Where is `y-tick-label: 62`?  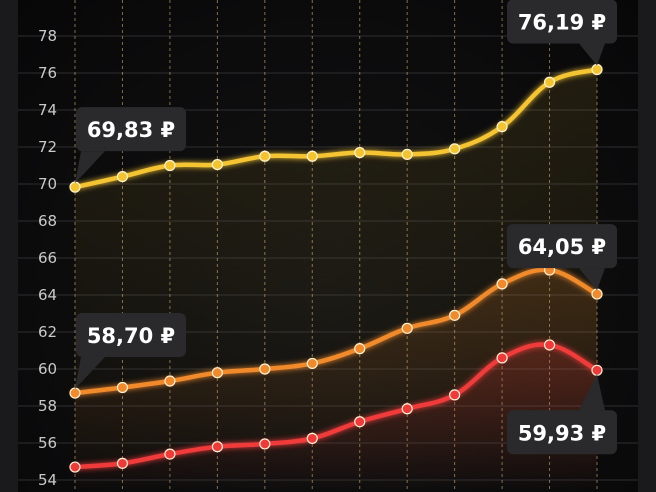 y-tick-label: 62 is located at coordinates (47, 332).